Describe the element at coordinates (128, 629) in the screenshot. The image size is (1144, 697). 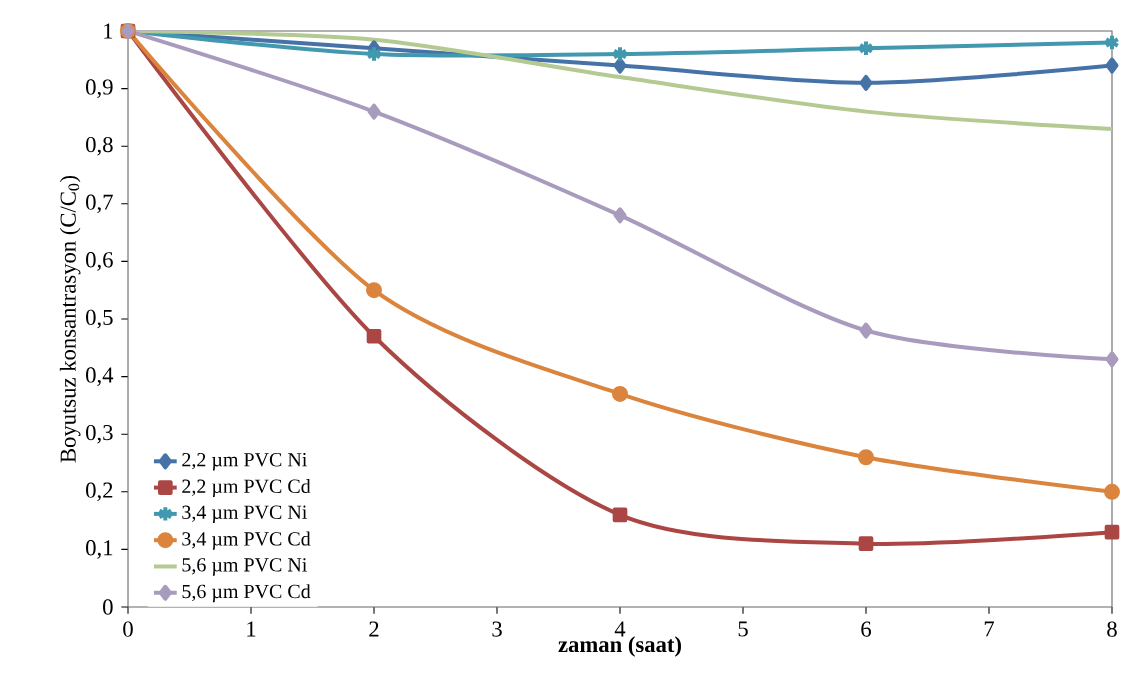
I see `x-tick-label: 0` at that location.